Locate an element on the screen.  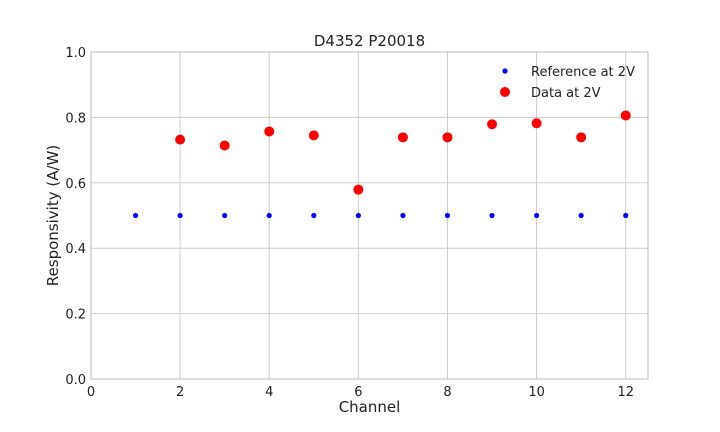
x-tick-label: 2 is located at coordinates (180, 392).